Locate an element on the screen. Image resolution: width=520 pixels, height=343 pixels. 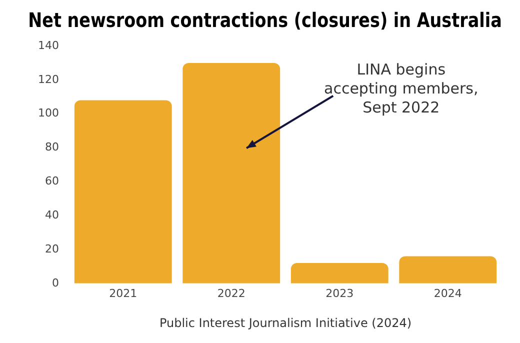
y-tick-label: 140 is located at coordinates (48, 45).